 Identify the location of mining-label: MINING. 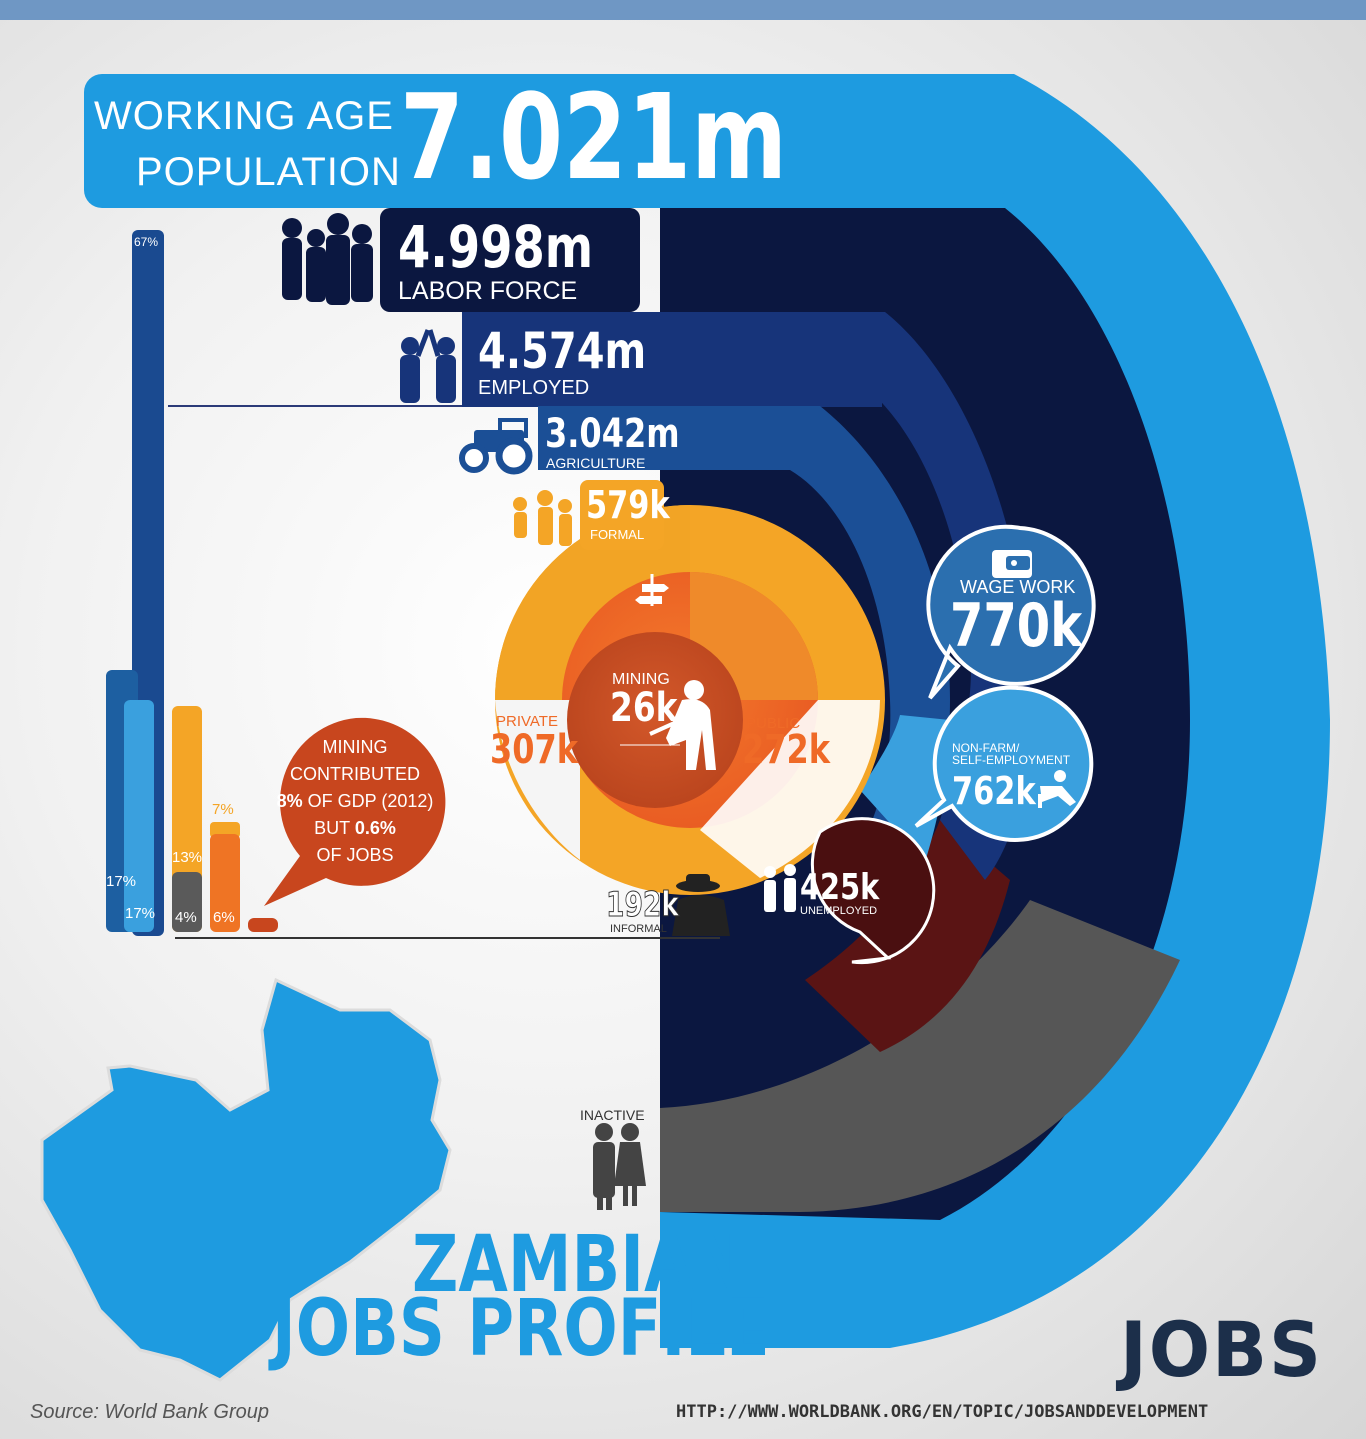
(641, 679).